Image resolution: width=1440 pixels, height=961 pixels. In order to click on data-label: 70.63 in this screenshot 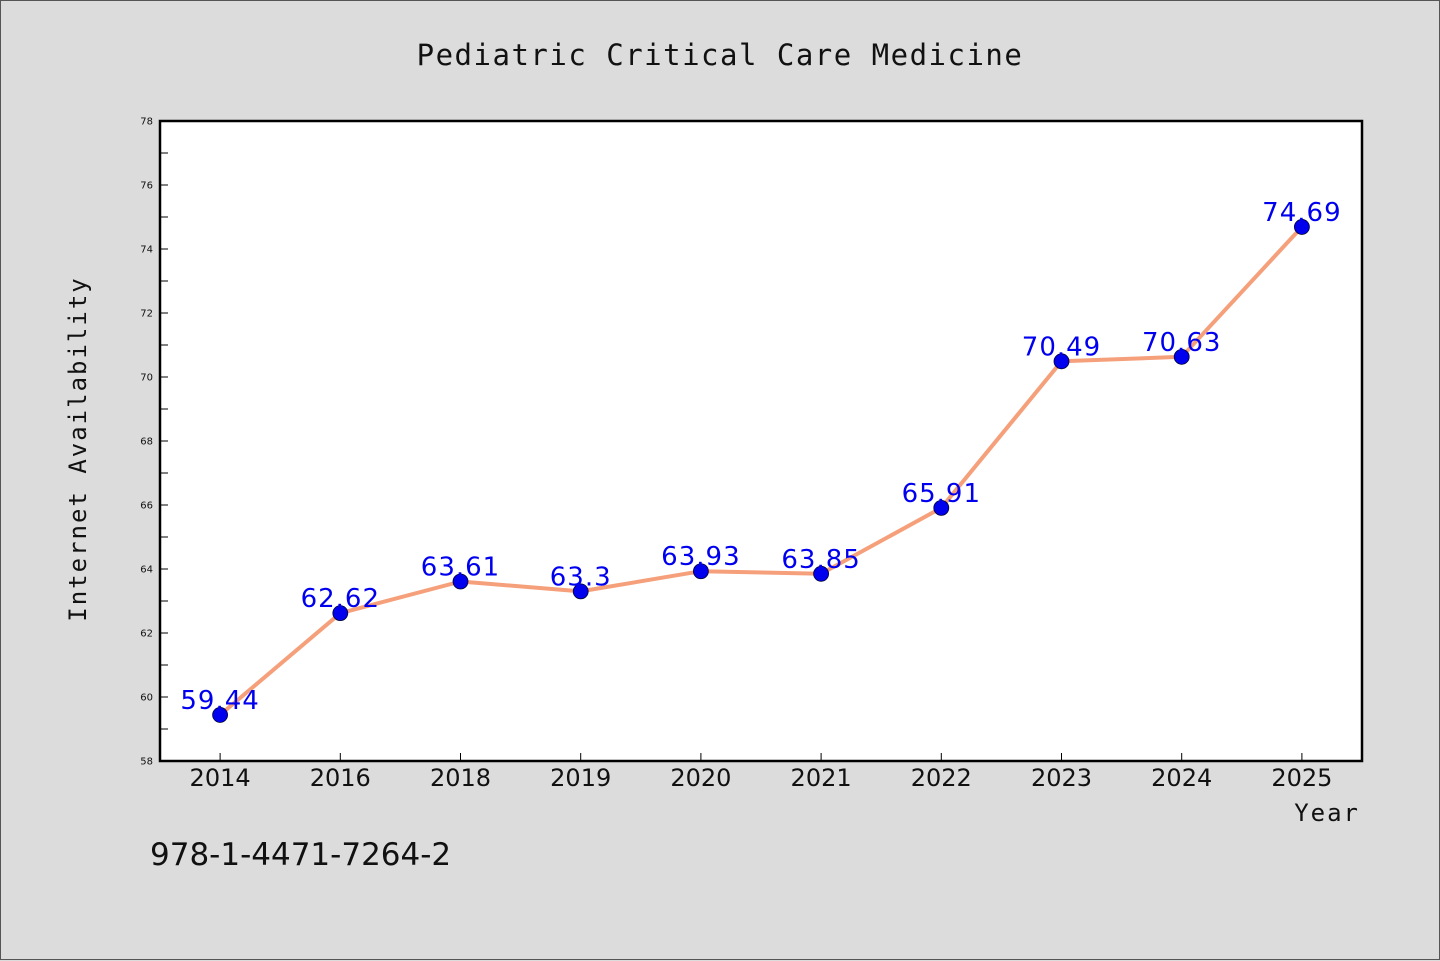, I will do `click(1181, 343)`.